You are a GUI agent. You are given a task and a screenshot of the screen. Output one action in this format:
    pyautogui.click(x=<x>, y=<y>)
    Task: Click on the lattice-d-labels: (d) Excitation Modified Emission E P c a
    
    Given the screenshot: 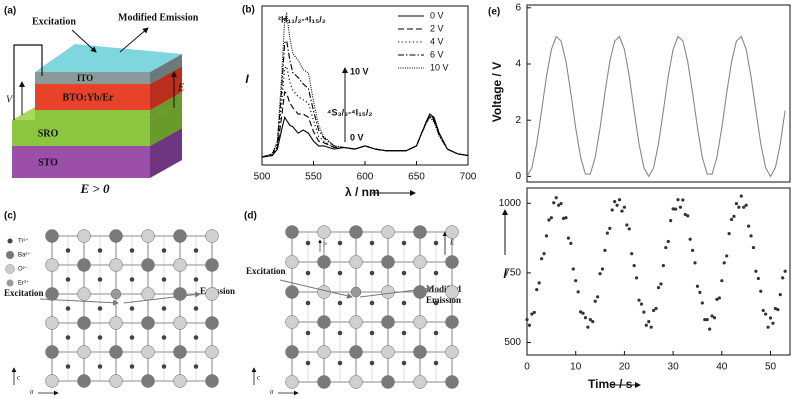 What is the action you would take?
    pyautogui.click(x=352, y=303)
    